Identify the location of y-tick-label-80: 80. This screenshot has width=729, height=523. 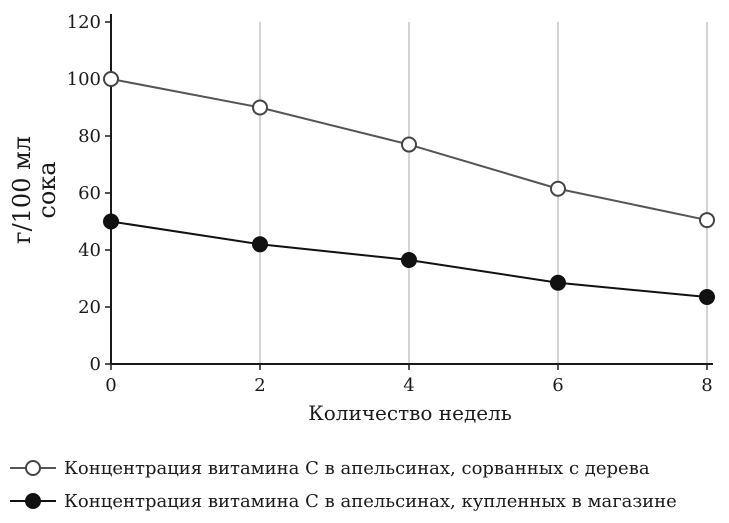
(89, 136).